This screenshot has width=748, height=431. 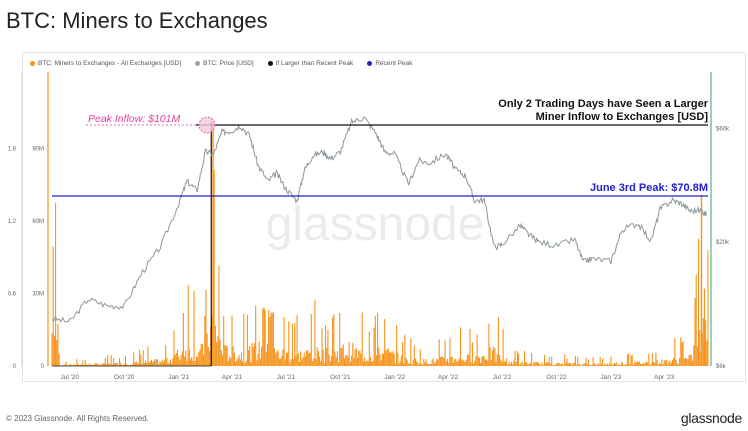 What do you see at coordinates (12, 150) in the screenshot?
I see `y-inner-tick-label: 1.8` at bounding box center [12, 150].